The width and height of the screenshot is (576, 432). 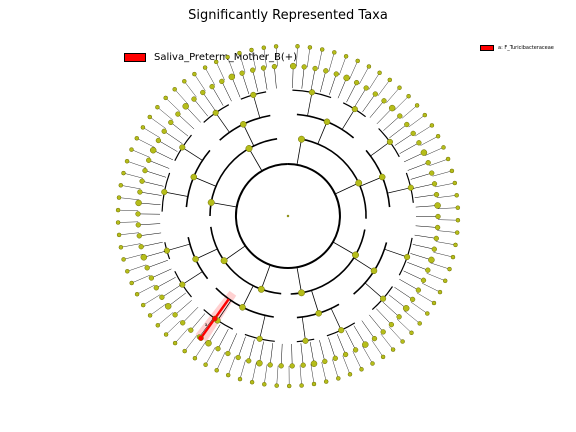 I want to click on legend-swatch, so click(x=135, y=57).